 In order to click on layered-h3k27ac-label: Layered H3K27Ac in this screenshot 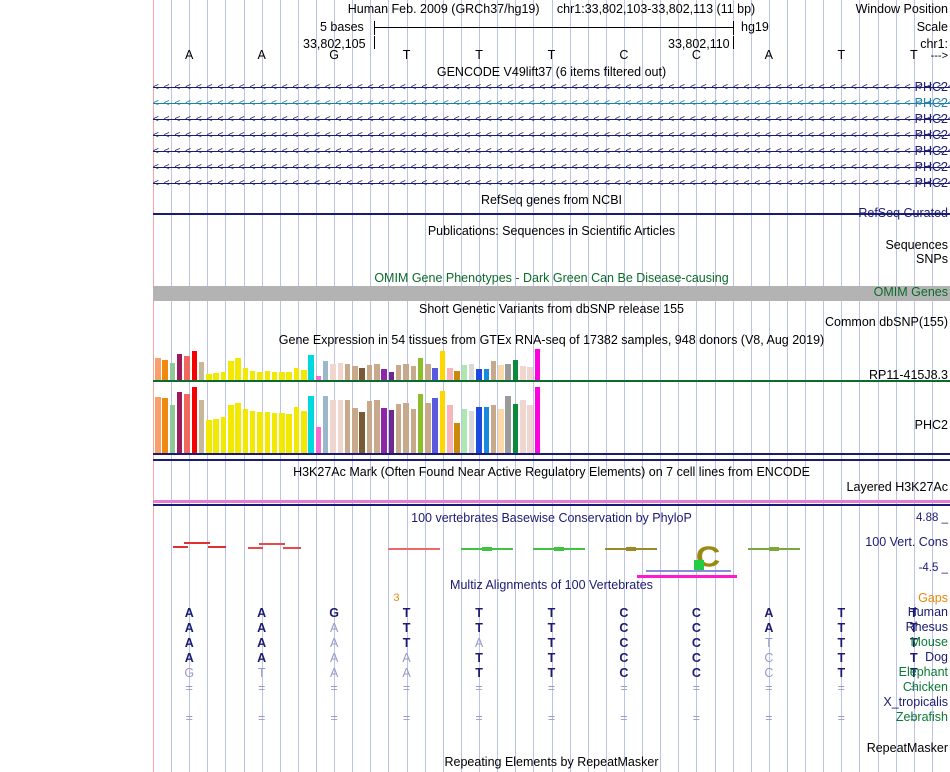, I will do `click(897, 487)`.